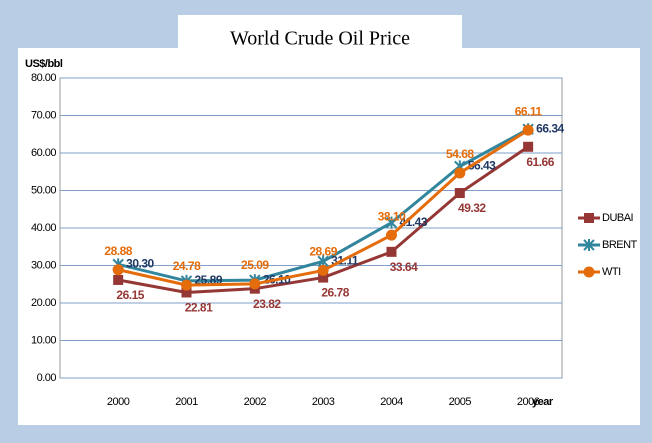 This screenshot has width=652, height=443. Describe the element at coordinates (43, 190) in the screenshot. I see `y-tick-label: 50.00` at that location.